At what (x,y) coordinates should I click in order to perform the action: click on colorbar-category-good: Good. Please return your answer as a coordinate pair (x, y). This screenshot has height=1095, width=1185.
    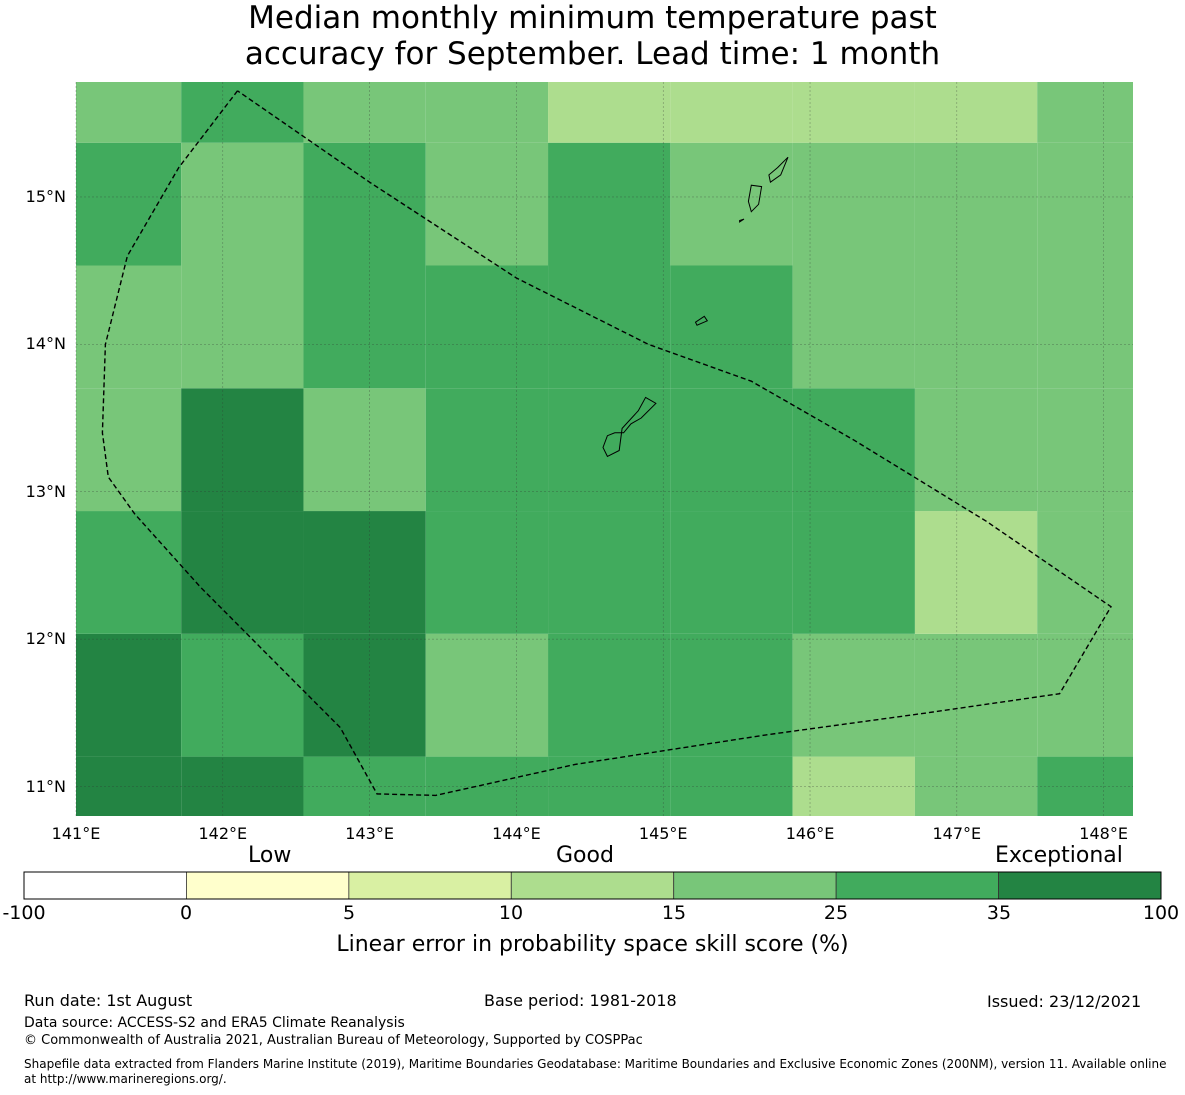
    Looking at the image, I should click on (585, 855).